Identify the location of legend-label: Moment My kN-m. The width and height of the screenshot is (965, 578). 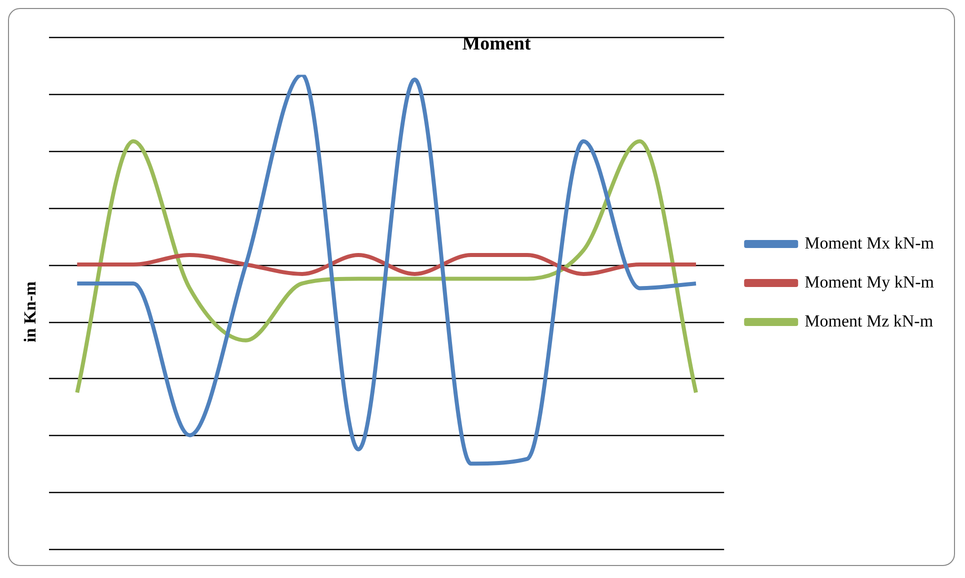
(869, 282).